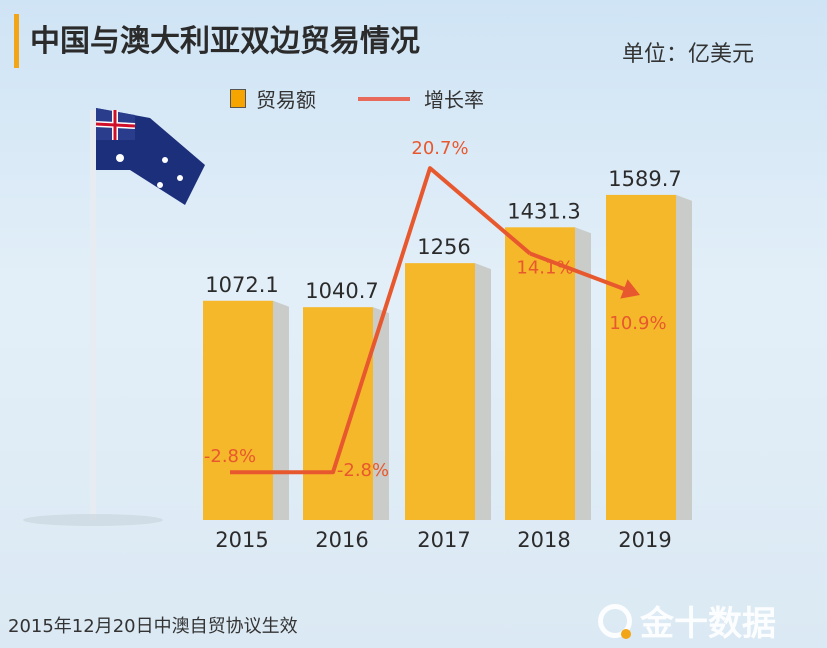 This screenshot has height=648, width=827. Describe the element at coordinates (688, 54) in the screenshot. I see `unit-label: 单位：亿美元` at that location.